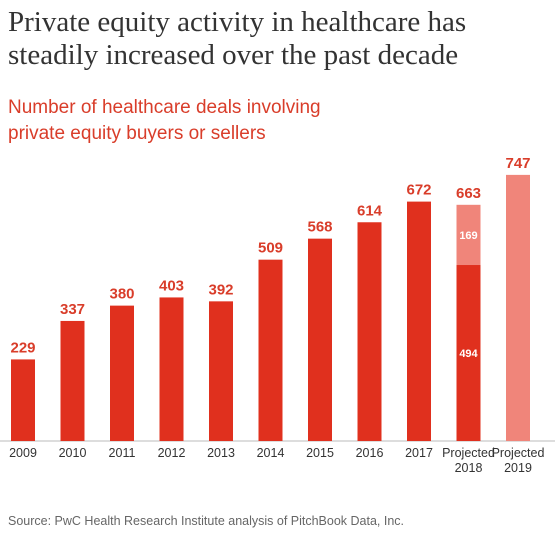 Image resolution: width=555 pixels, height=545 pixels. What do you see at coordinates (121, 294) in the screenshot?
I see `value-label: 380` at bounding box center [121, 294].